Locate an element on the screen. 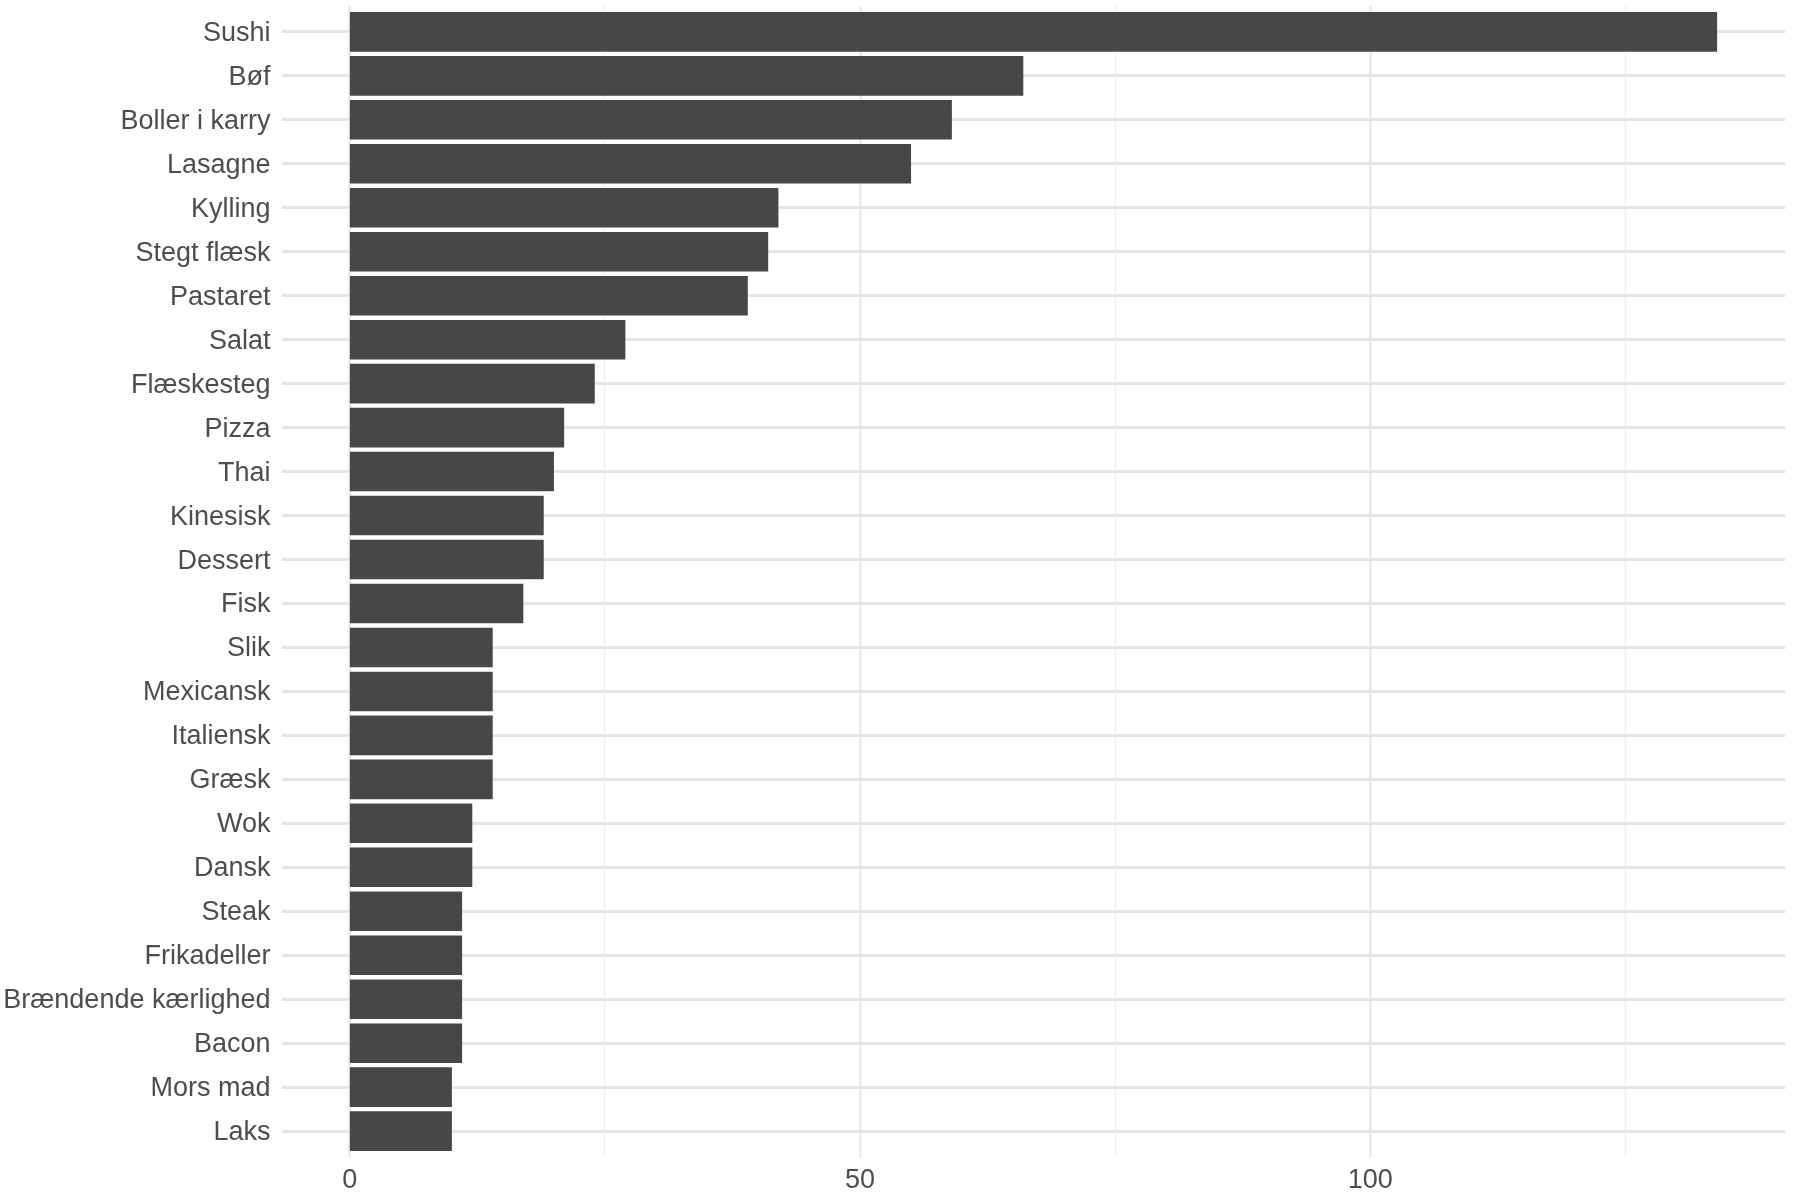 The height and width of the screenshot is (1200, 1800). x-tick-label: 50 is located at coordinates (860, 1178).